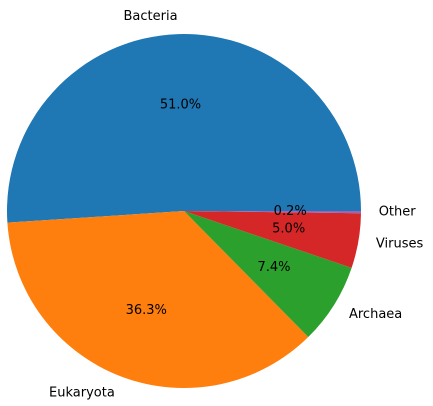 The image size is (433, 406). What do you see at coordinates (400, 243) in the screenshot?
I see `slice-label-viruses: Viruses` at bounding box center [400, 243].